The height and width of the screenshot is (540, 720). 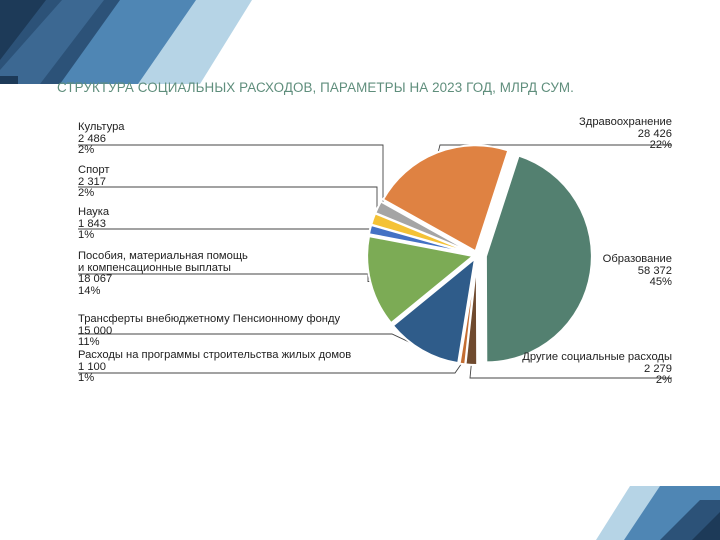 I want to click on label-nauka: Наука 1 843 1%, so click(x=94, y=224).